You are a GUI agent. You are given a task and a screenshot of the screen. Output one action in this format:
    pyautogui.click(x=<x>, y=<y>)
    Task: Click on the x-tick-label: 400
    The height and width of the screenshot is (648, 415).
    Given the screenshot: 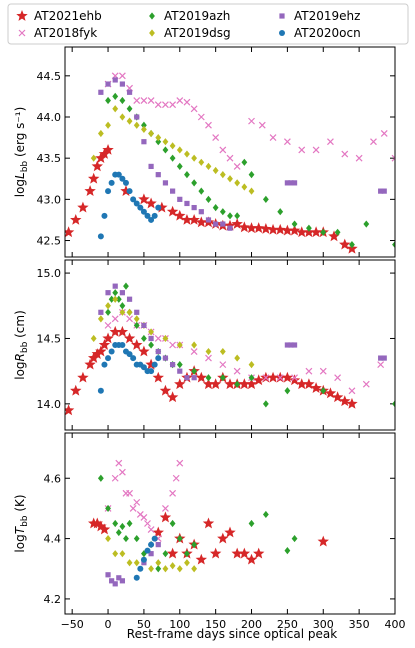 What is the action you would take?
    pyautogui.click(x=395, y=624)
    